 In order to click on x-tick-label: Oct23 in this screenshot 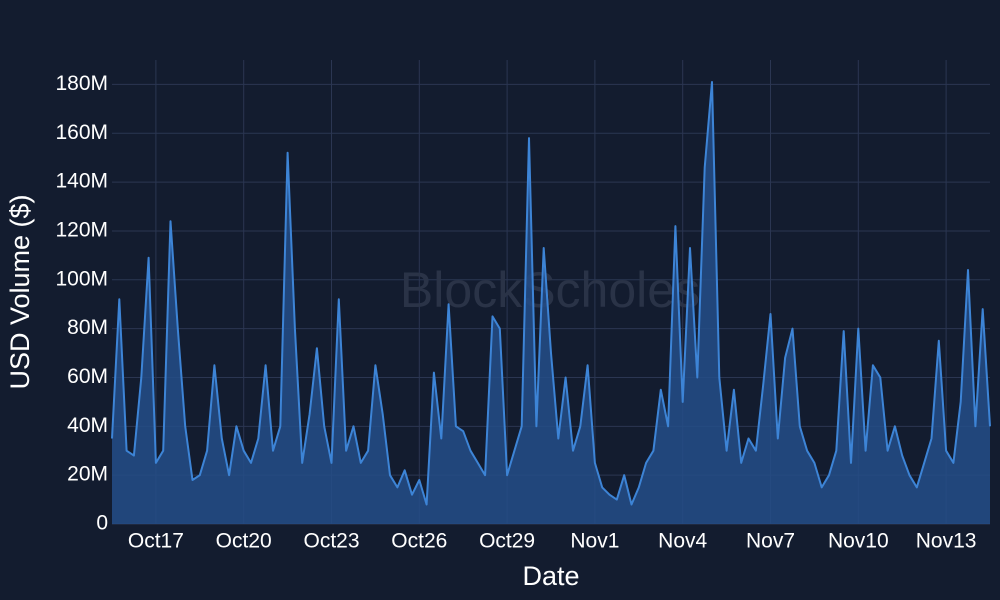, I will do `click(331, 541)`.